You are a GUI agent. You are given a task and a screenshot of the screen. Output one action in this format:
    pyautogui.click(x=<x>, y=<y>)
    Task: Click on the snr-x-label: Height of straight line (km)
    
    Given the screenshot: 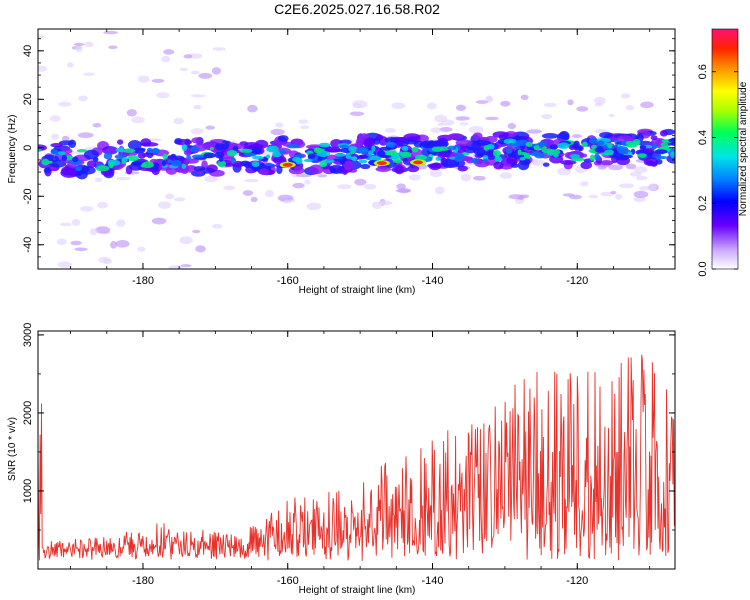 What is the action you would take?
    pyautogui.click(x=357, y=590)
    